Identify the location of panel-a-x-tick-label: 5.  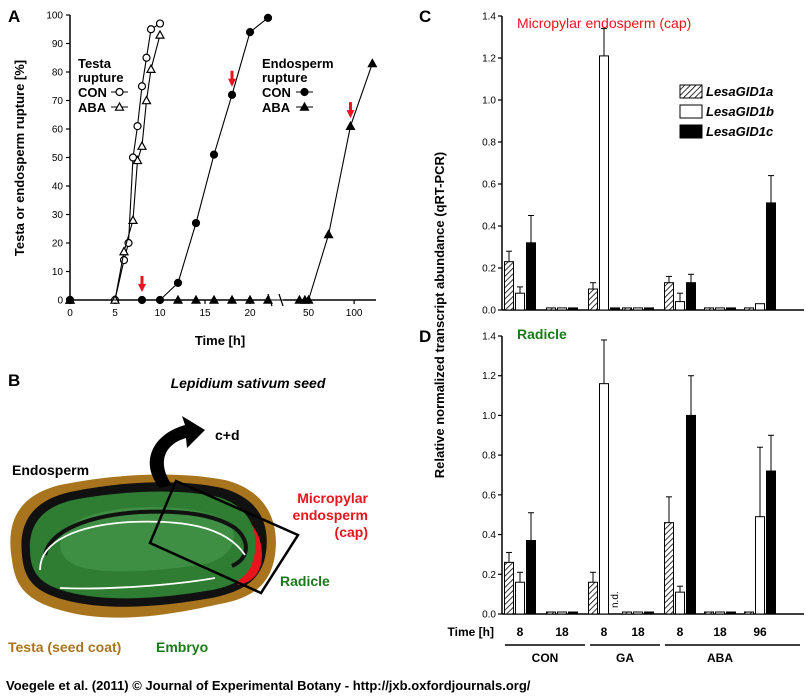
(115, 313).